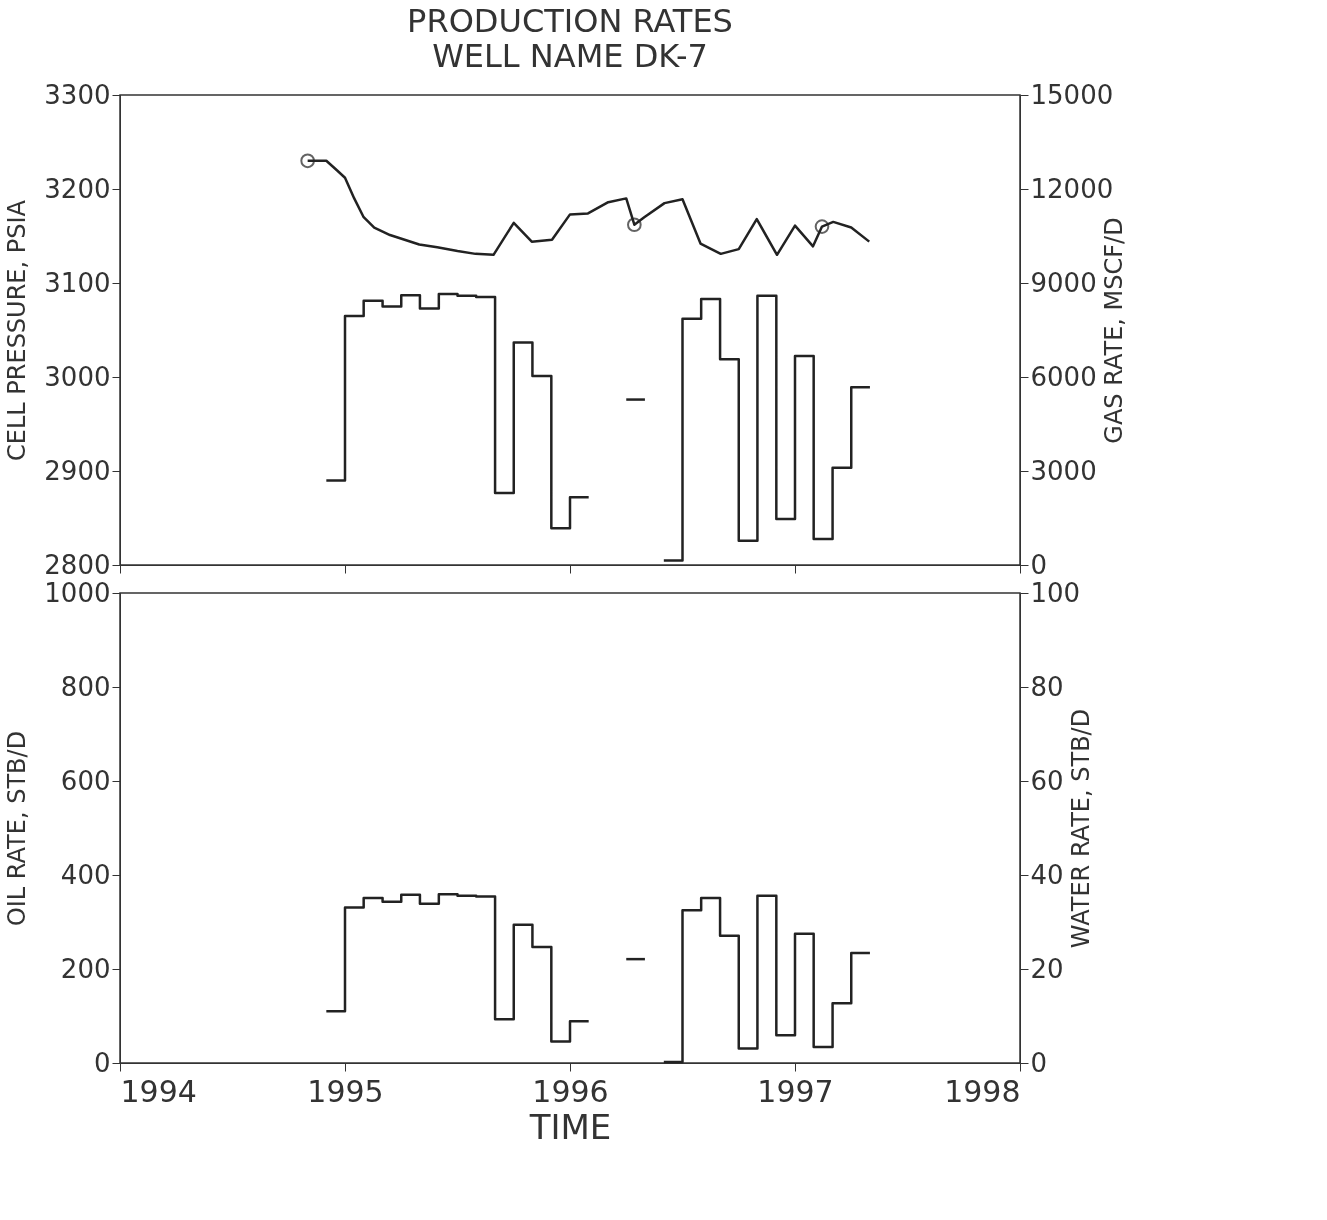 The image size is (1327, 1220). What do you see at coordinates (1047, 780) in the screenshot?
I see `y2-tick-label: 60` at bounding box center [1047, 780].